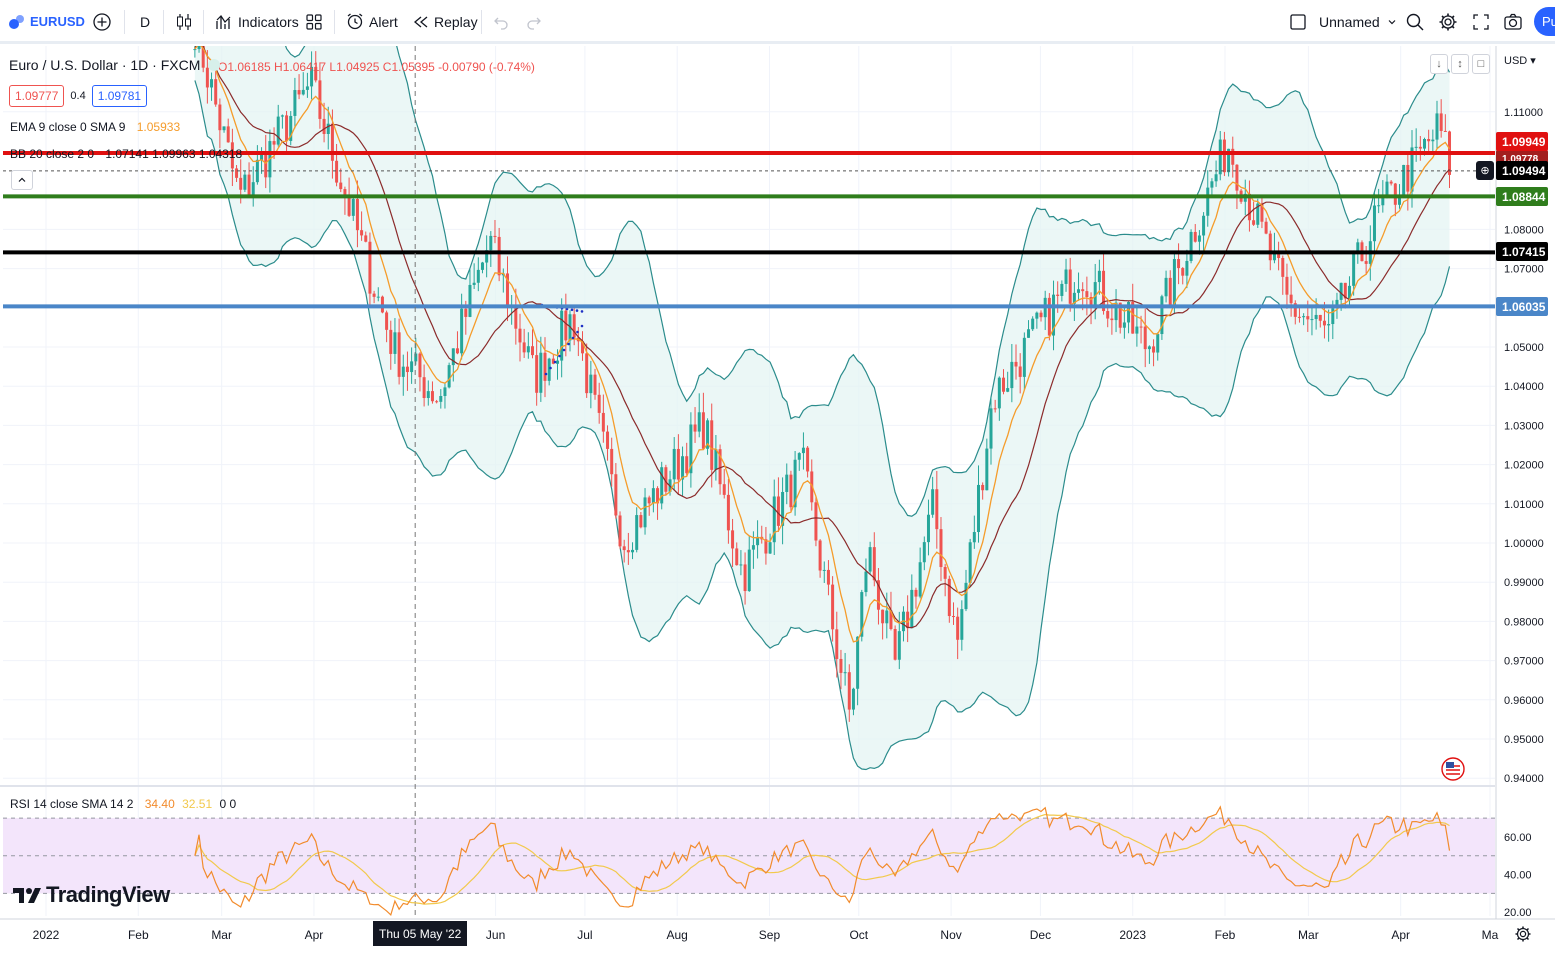  What do you see at coordinates (78, 96) in the screenshot?
I see `spread-value: 0.4` at bounding box center [78, 96].